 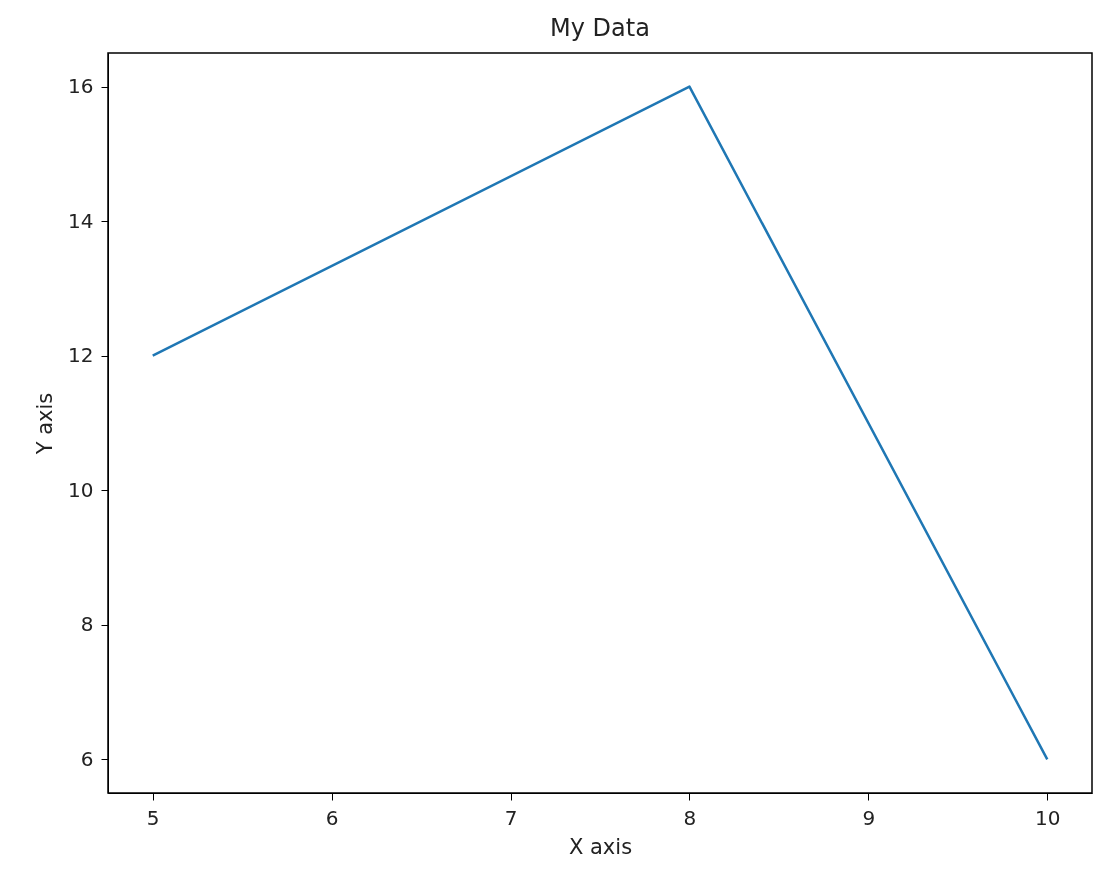 I want to click on x-tick-label: 10, so click(x=1048, y=817).